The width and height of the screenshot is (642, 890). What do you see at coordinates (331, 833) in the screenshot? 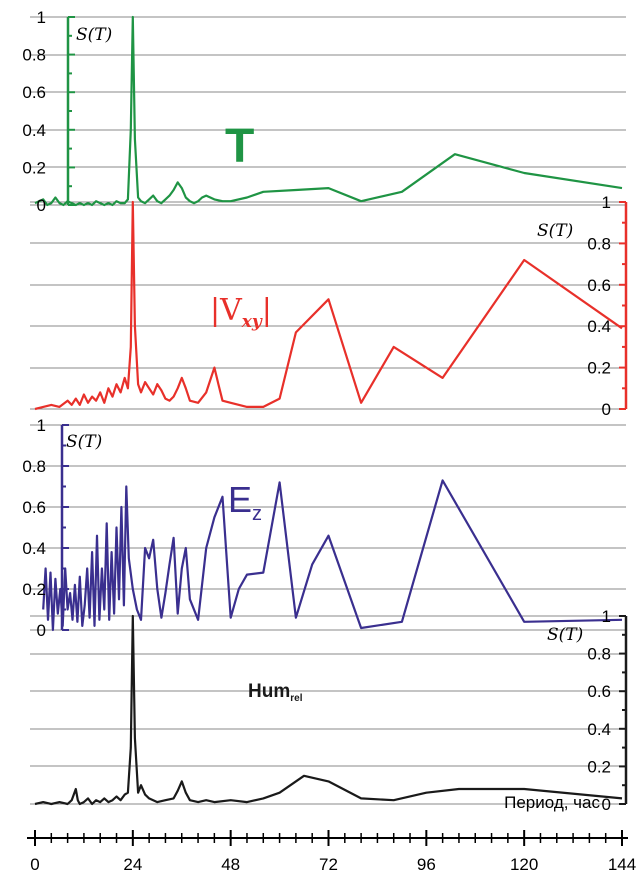
I see `x-axis: Период, час 0 24 48 72 96 120 144` at bounding box center [331, 833].